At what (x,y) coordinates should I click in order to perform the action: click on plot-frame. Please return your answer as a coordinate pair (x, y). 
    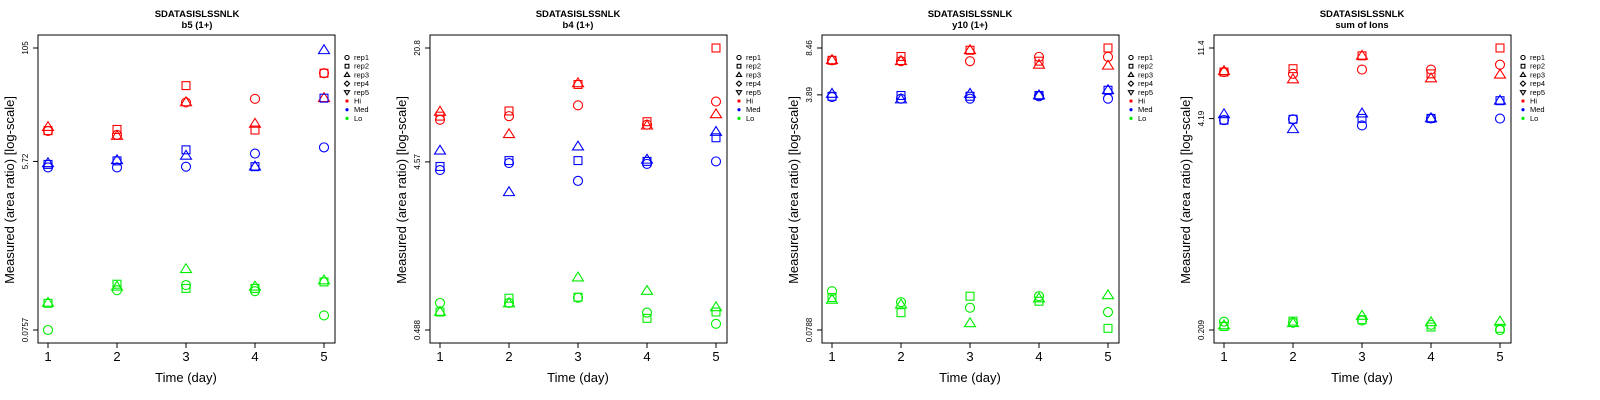
    Looking at the image, I should click on (578, 189).